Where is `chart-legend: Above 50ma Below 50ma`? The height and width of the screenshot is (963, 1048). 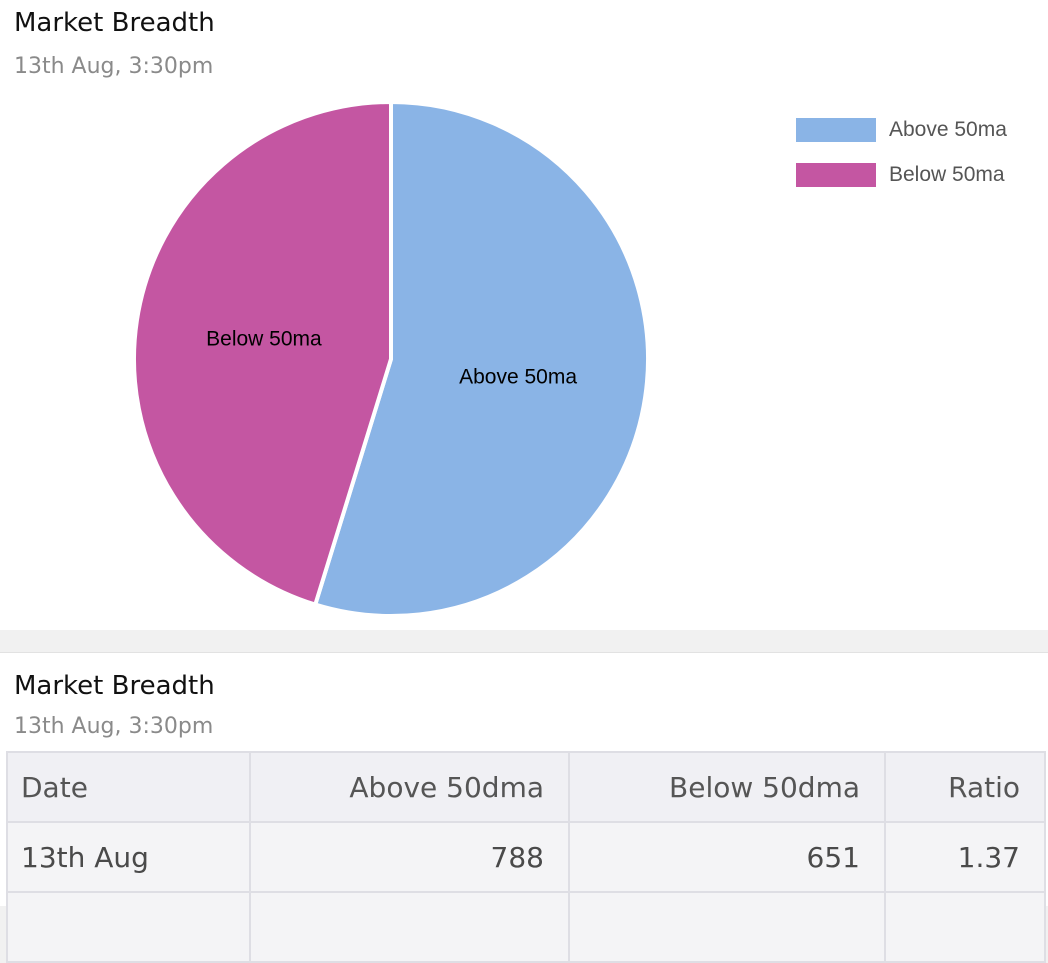 chart-legend: Above 50ma Below 50ma is located at coordinates (901, 161).